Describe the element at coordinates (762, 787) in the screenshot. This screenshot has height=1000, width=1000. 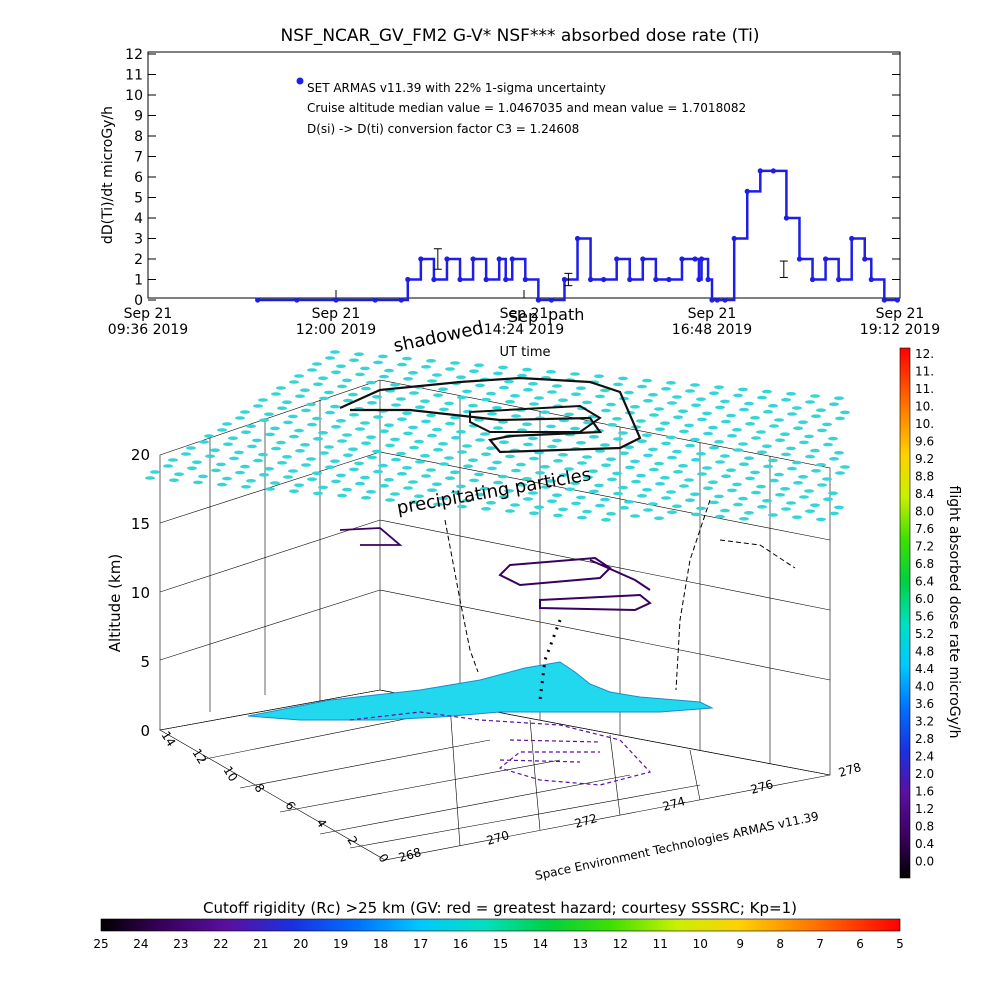
I see `longitude-tick: 276` at that location.